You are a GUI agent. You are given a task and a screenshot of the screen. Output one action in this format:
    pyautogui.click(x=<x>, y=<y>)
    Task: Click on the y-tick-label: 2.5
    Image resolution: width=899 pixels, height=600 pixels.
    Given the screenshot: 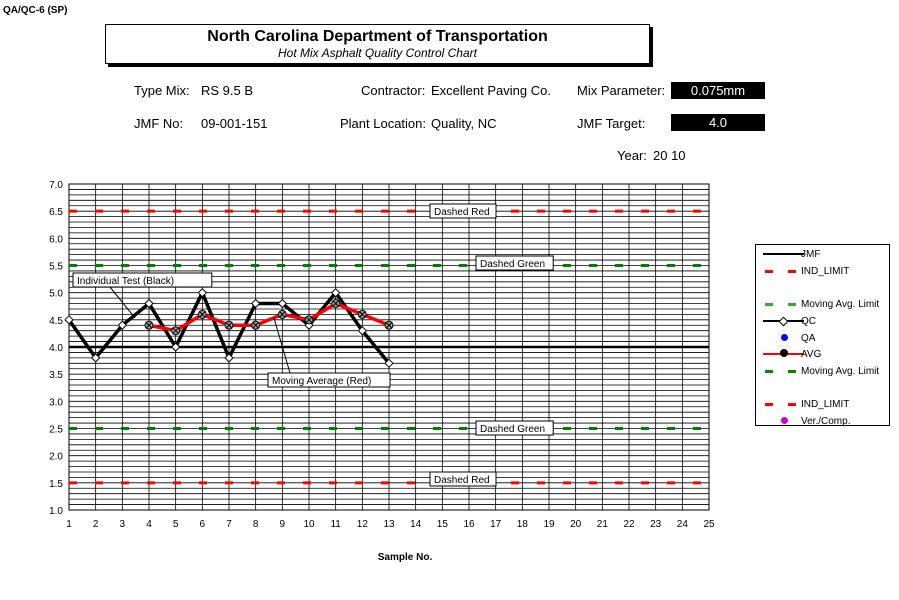 What is the action you would take?
    pyautogui.click(x=56, y=430)
    